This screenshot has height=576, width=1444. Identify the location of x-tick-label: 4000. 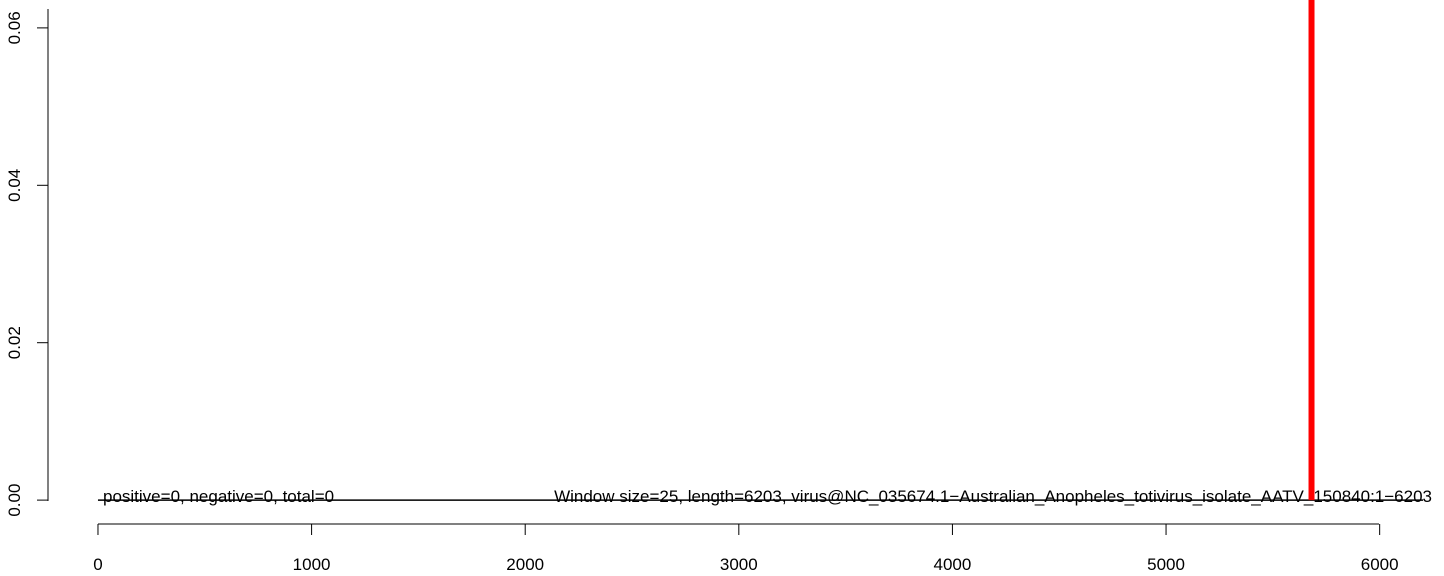
(953, 564).